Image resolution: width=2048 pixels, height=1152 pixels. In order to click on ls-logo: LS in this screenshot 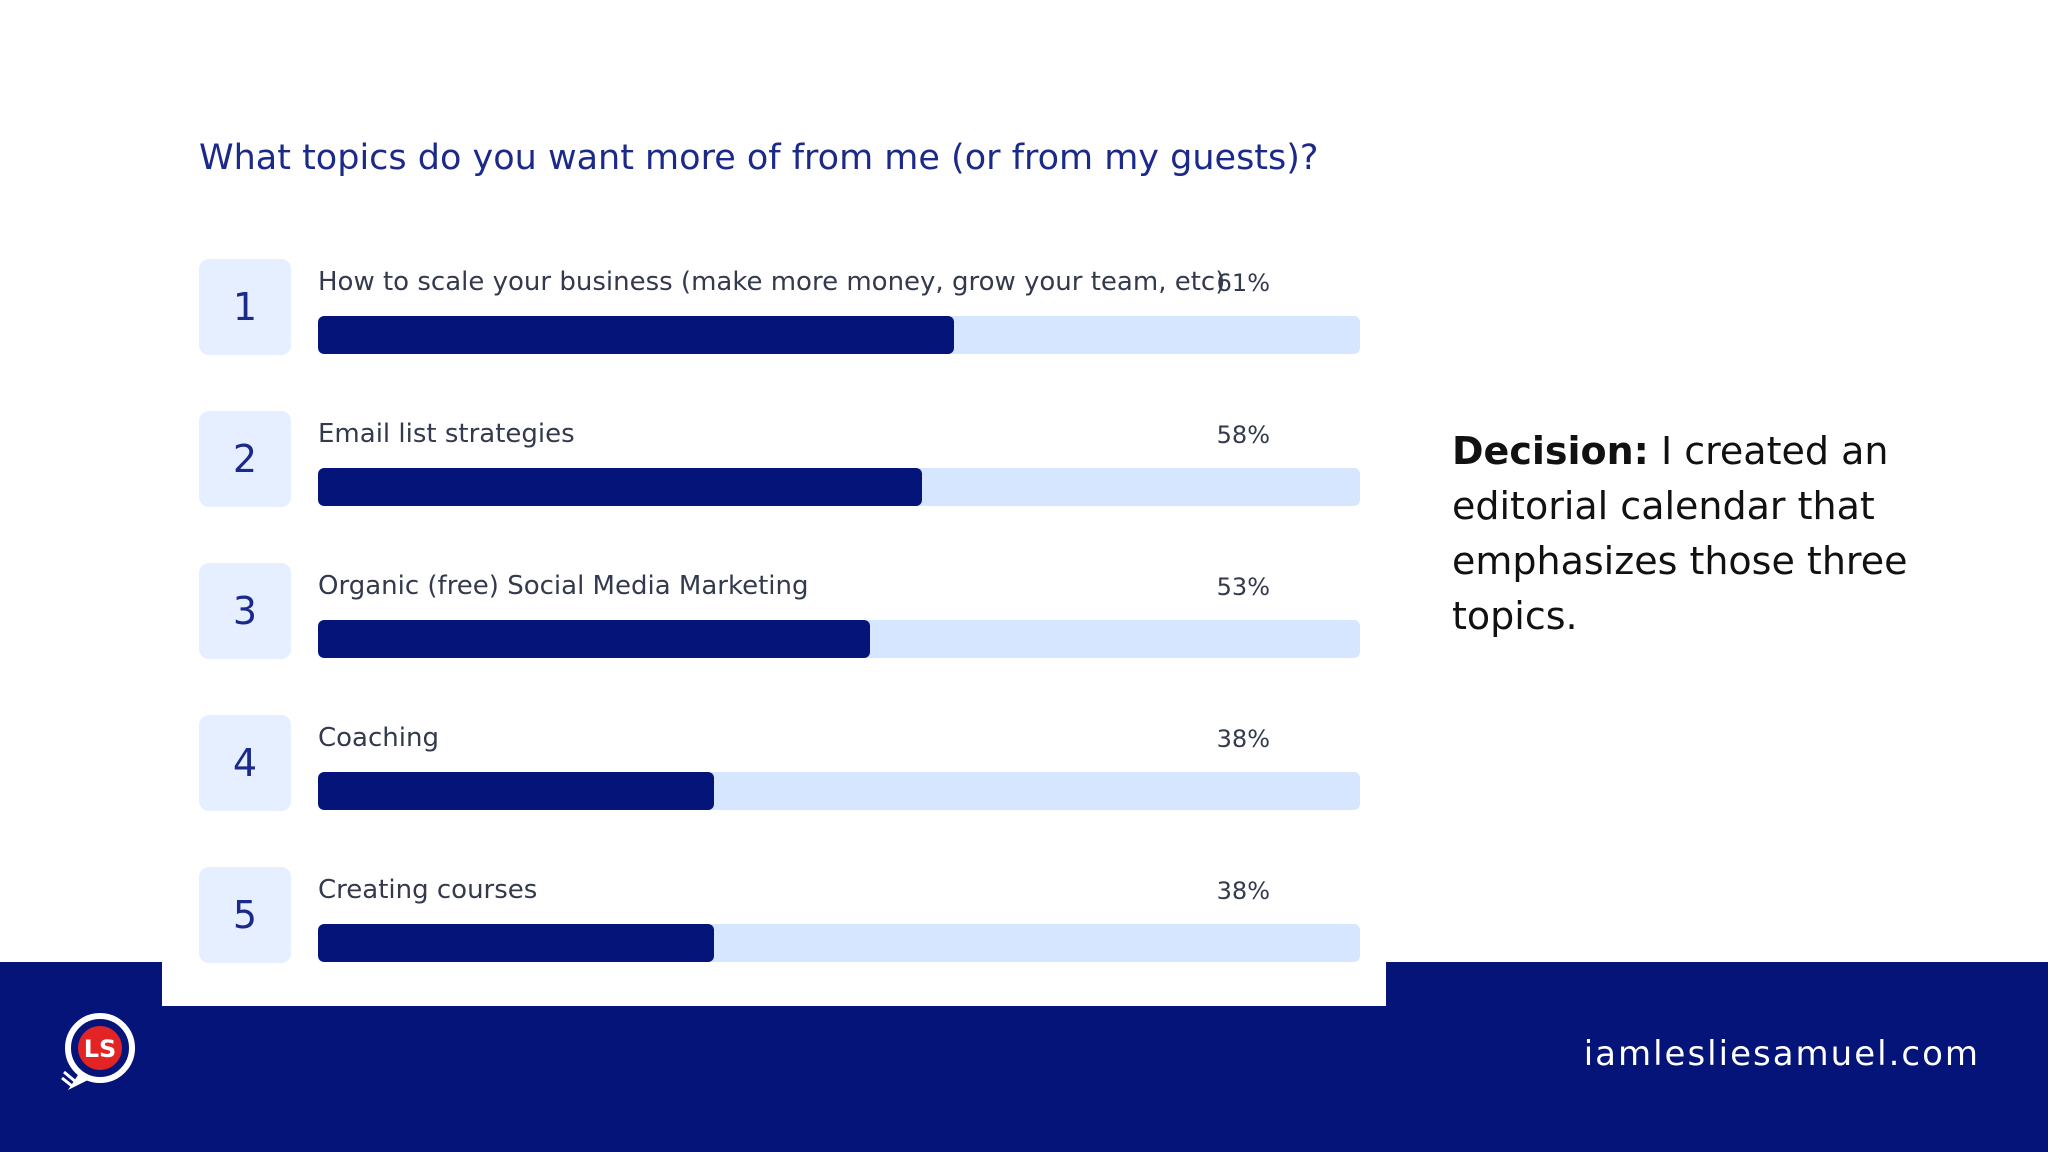, I will do `click(98, 1051)`.